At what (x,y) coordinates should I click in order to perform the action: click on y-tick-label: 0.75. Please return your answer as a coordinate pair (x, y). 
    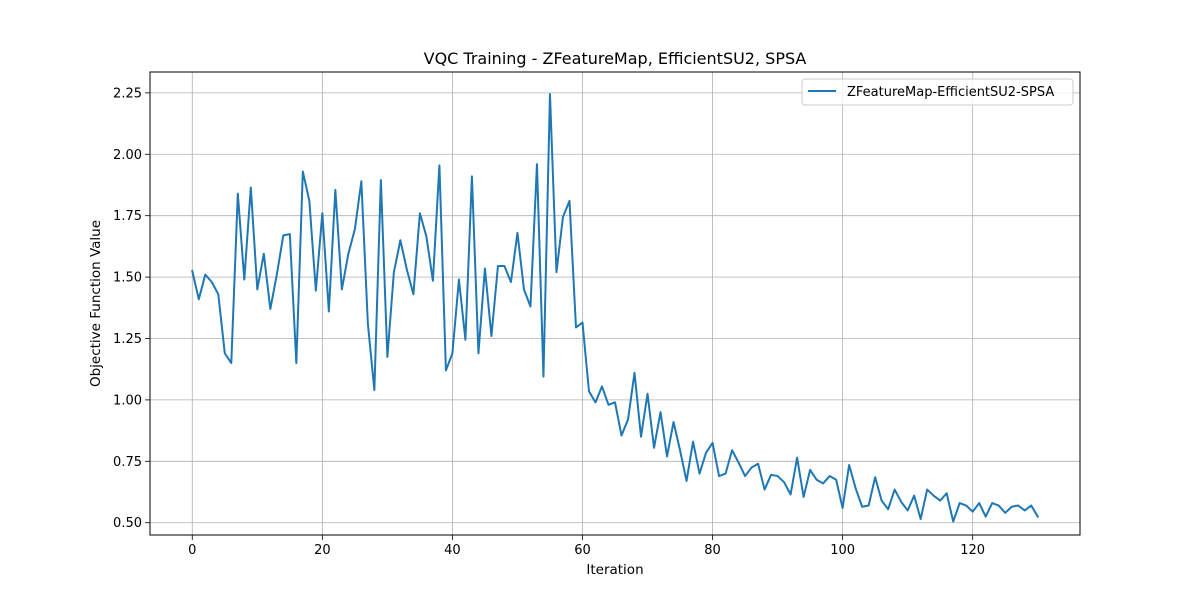
    Looking at the image, I should click on (127, 462).